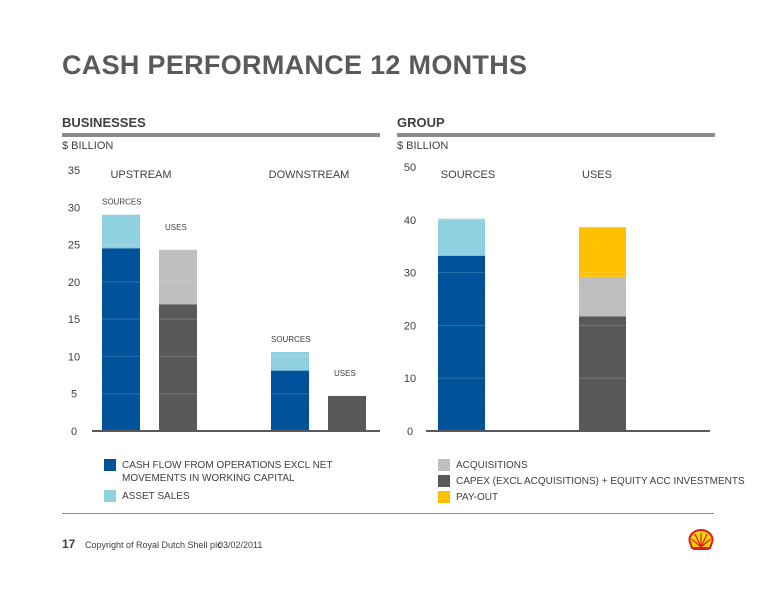 This screenshot has height=600, width=776. What do you see at coordinates (204, 497) in the screenshot?
I see `legend-item-asset-sales: ASSET SALES` at bounding box center [204, 497].